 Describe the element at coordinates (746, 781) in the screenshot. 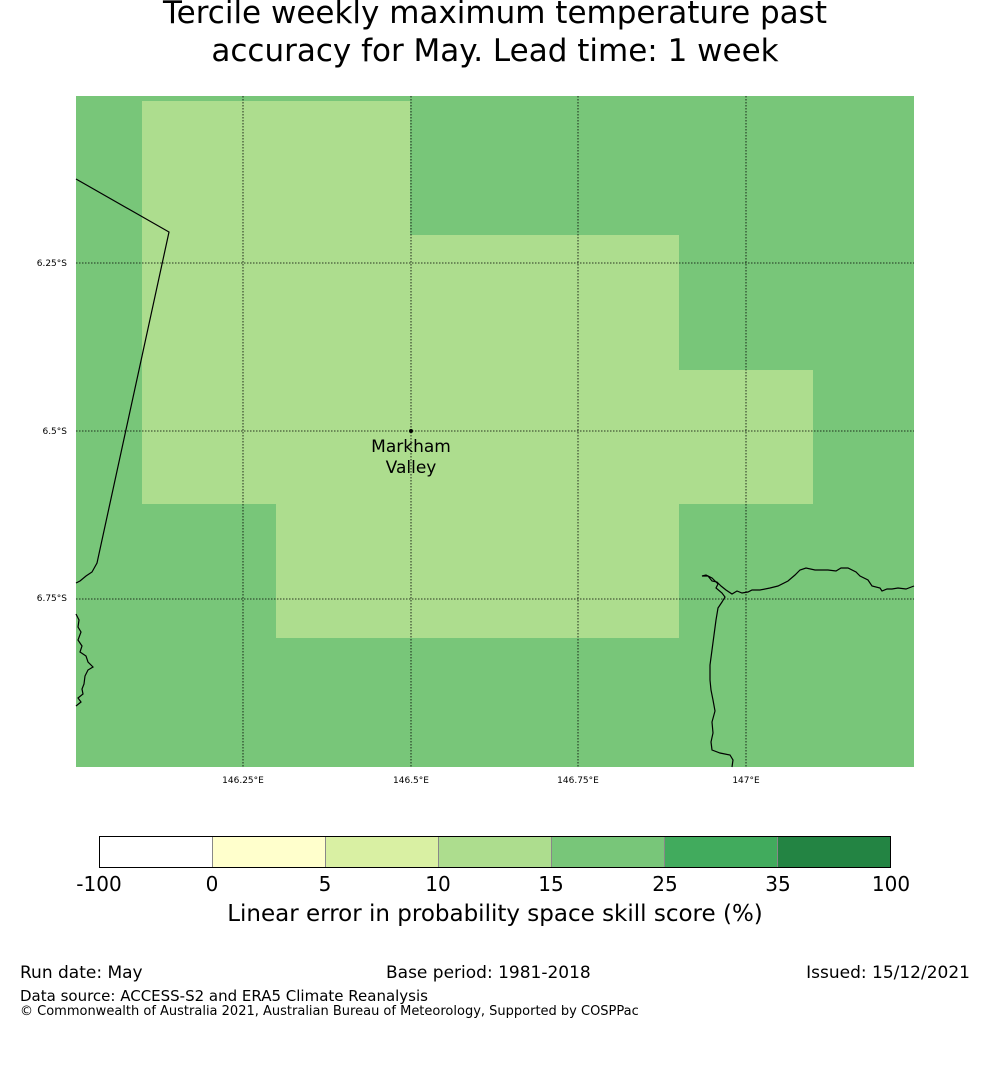

I see `lon-label-147: 147°E` at that location.